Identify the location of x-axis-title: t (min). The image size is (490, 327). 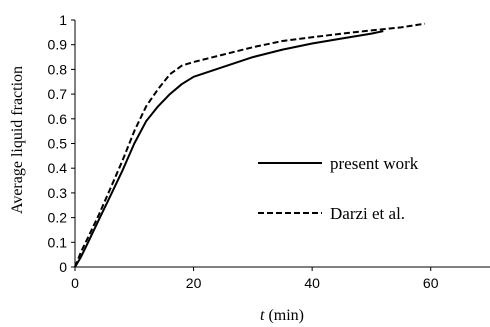
(282, 315).